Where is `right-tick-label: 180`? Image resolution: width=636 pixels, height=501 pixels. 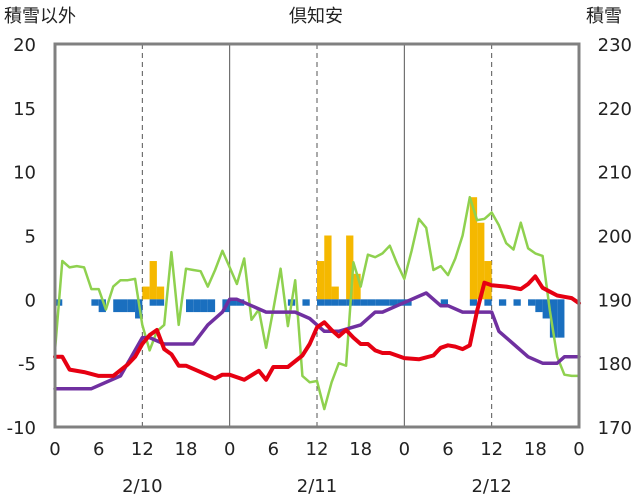
right-tick-label: 180 is located at coordinates (615, 364).